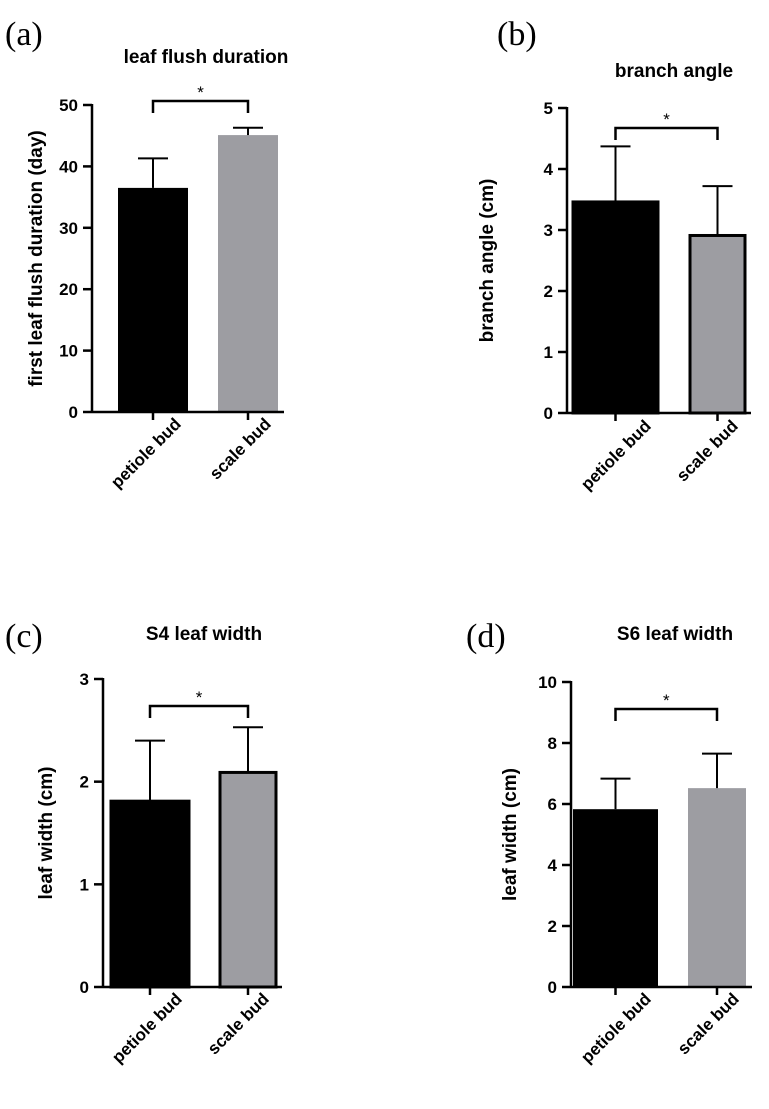  What do you see at coordinates (486, 636) in the screenshot?
I see `panel-letter: (d)` at bounding box center [486, 636].